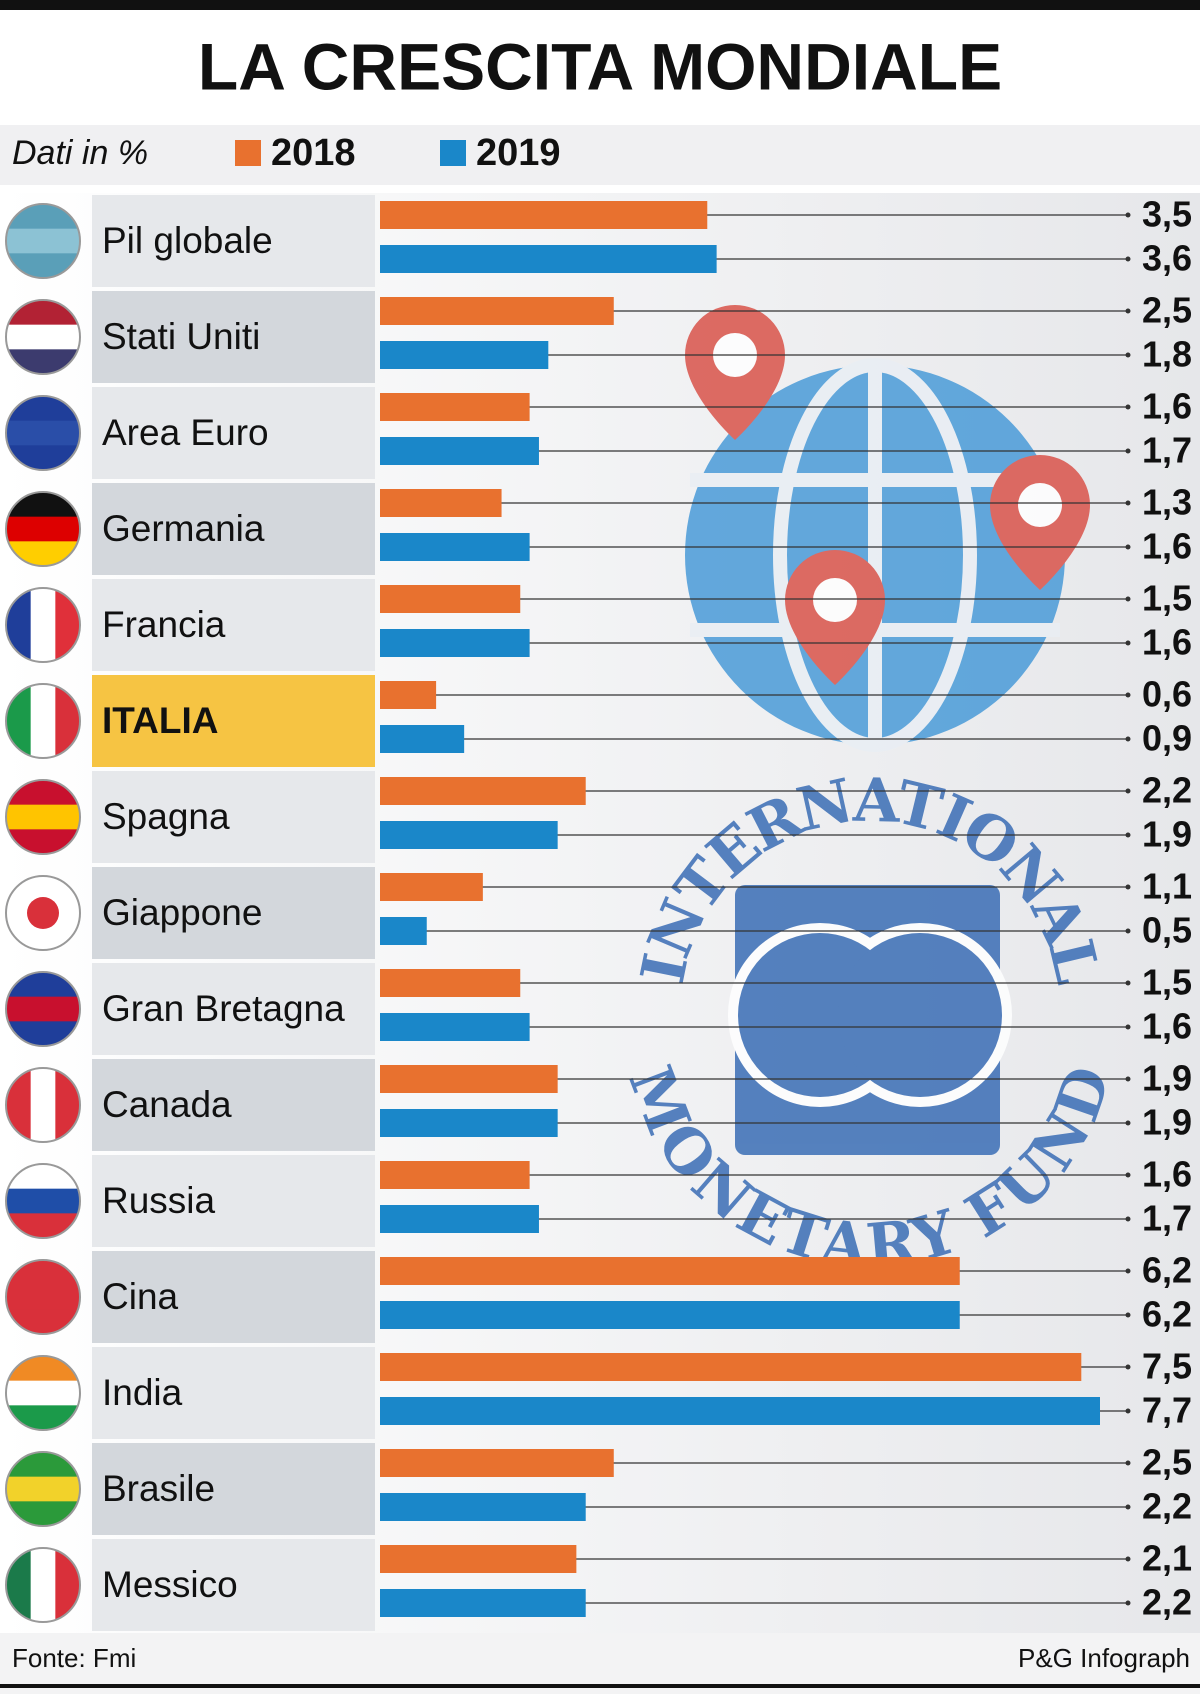  What do you see at coordinates (453, 153) in the screenshot?
I see `legend-swatch` at bounding box center [453, 153].